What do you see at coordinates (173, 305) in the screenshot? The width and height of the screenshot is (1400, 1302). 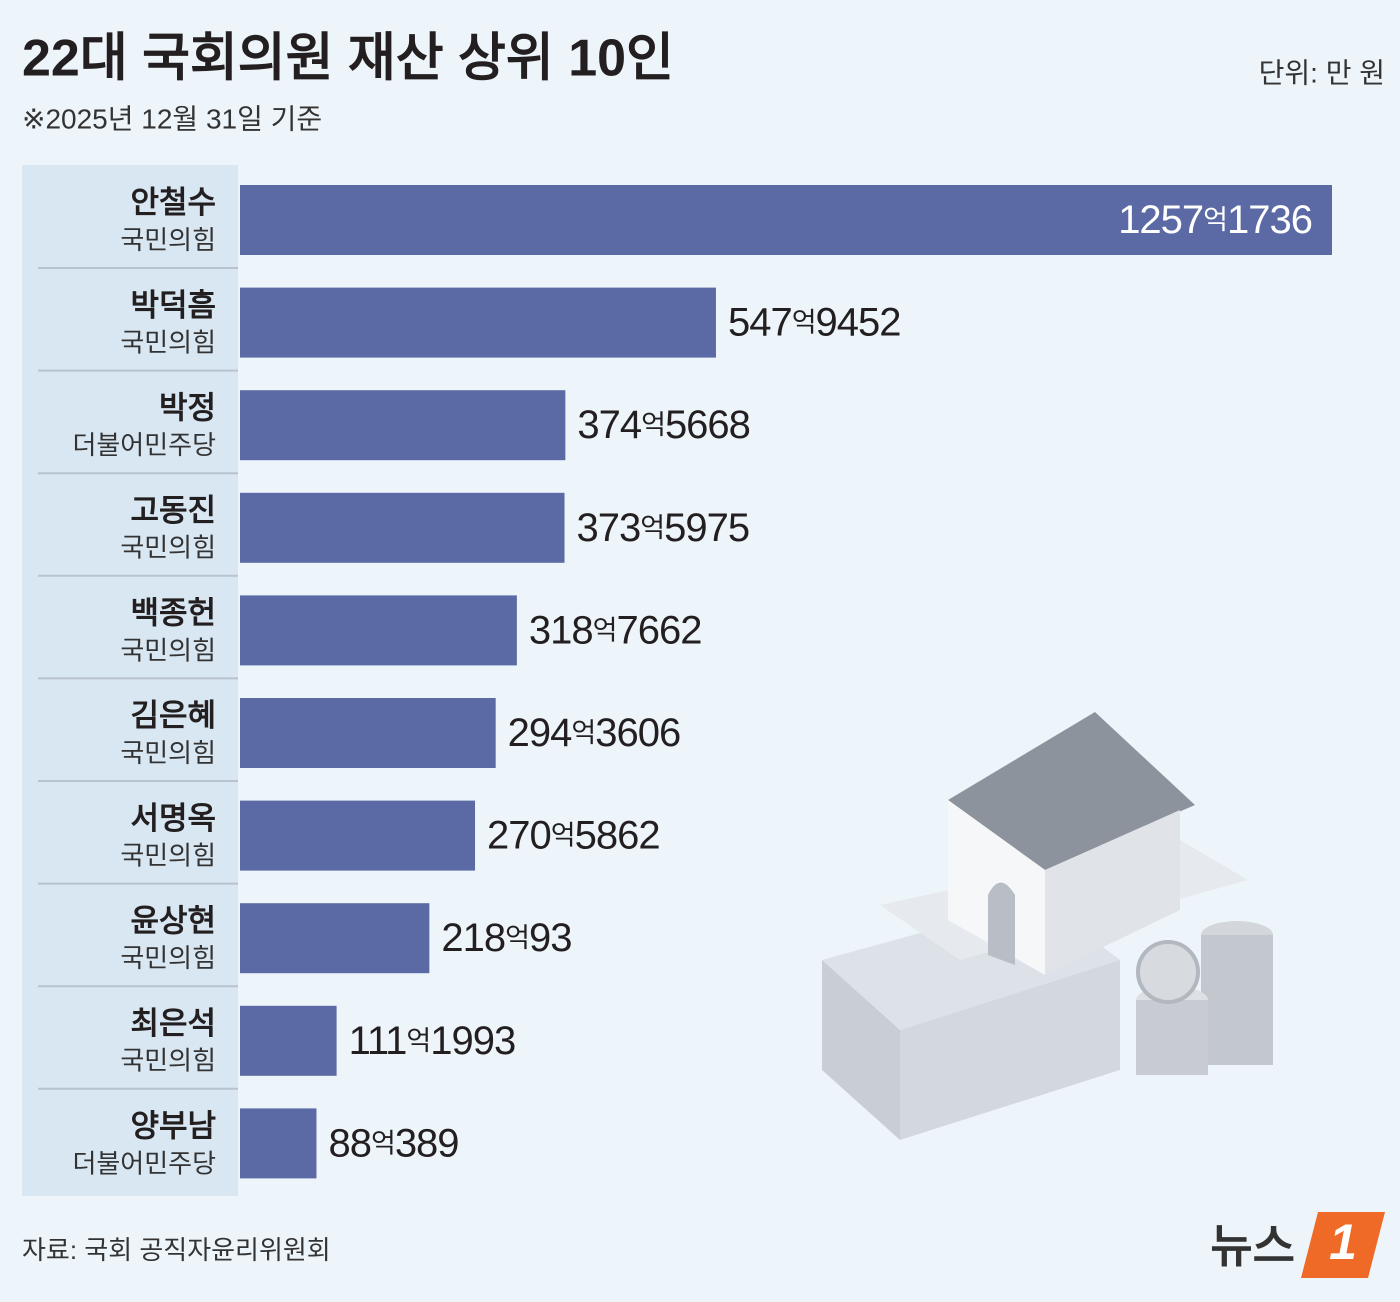 I see `category-label: 박덕흠` at bounding box center [173, 305].